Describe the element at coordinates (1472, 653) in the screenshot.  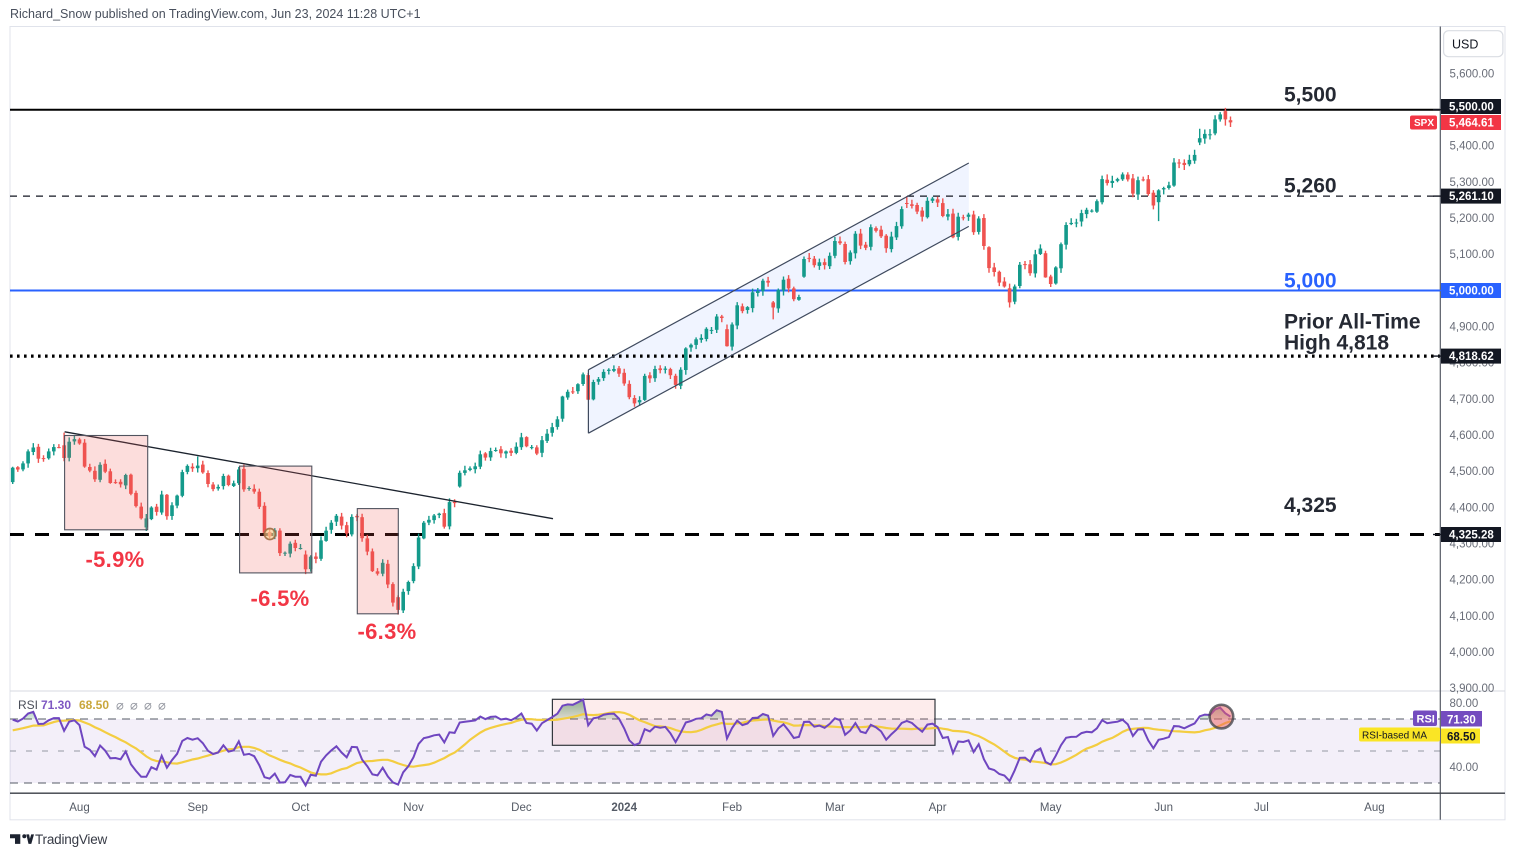
I see `svg-text: 4,000.00` at that location.